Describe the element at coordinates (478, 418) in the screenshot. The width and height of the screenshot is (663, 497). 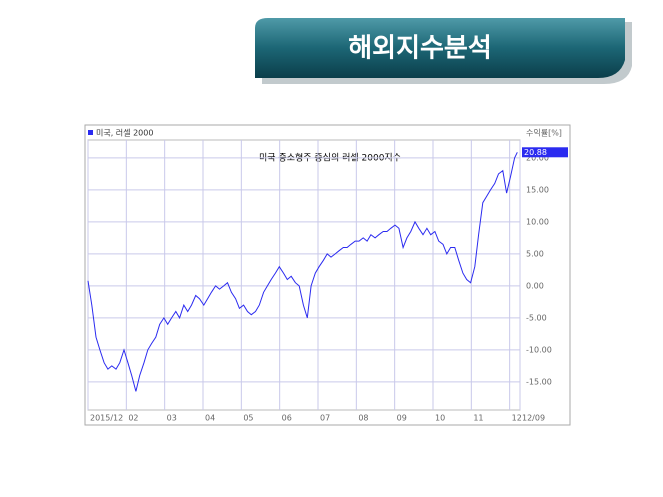
I see `x-tick-label: 11` at that location.